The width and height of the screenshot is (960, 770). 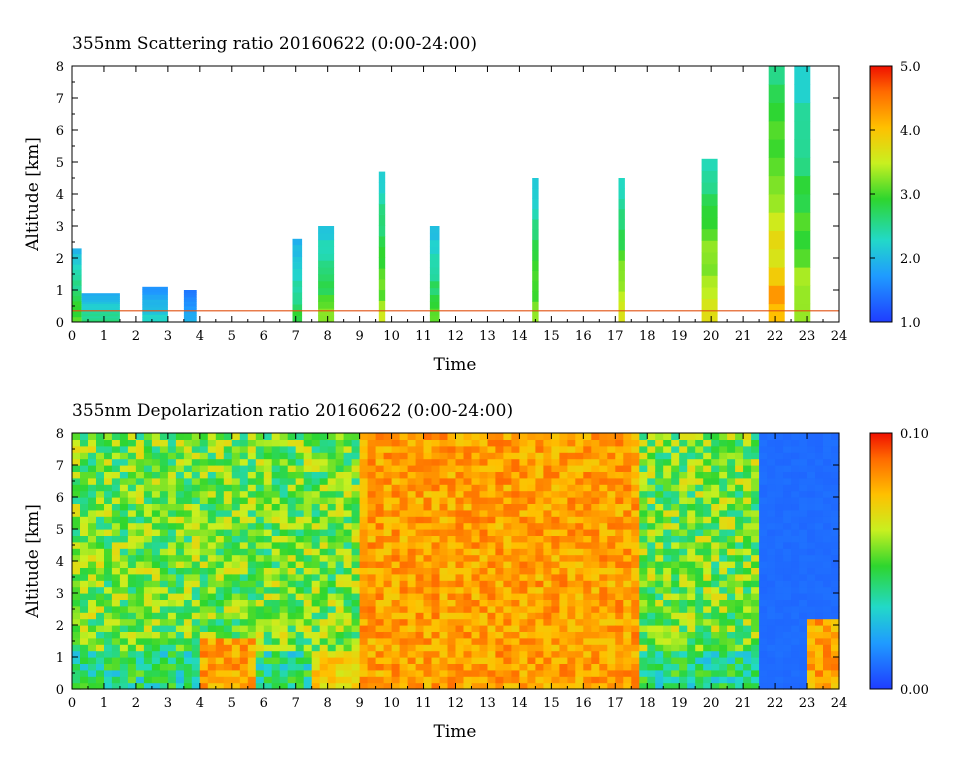 I want to click on y-tick-label: 3, so click(x=60, y=227).